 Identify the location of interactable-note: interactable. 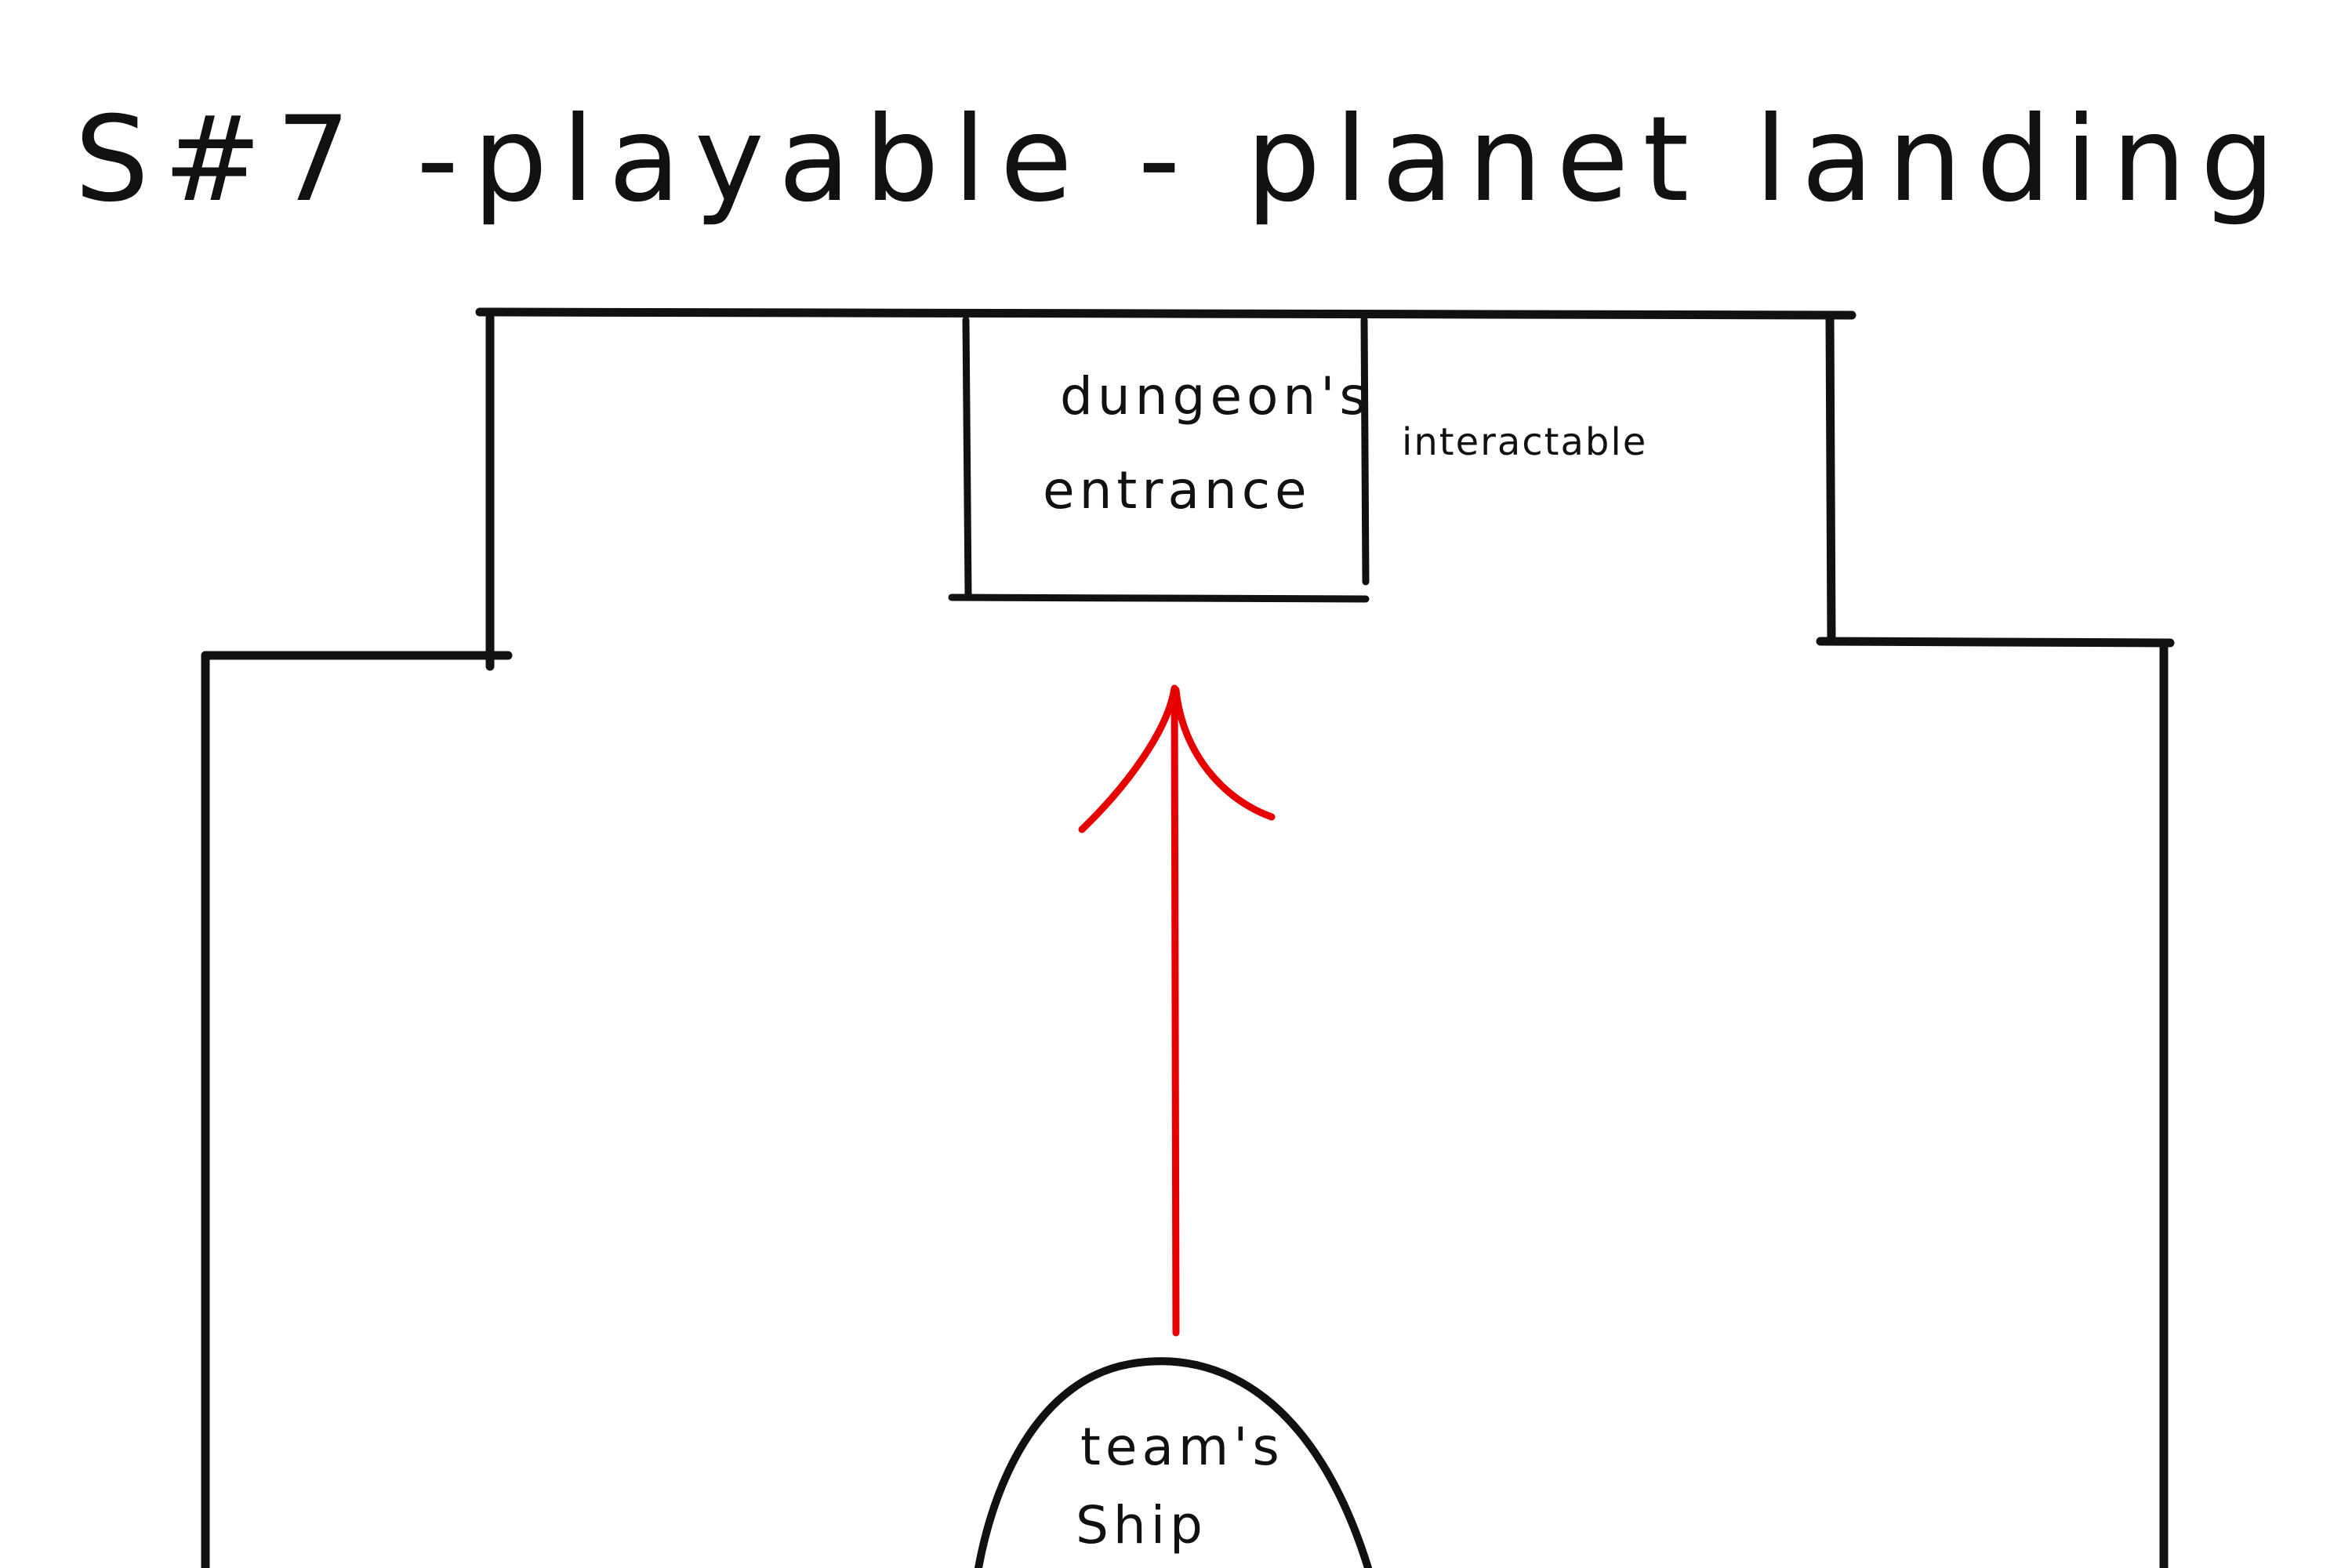
(1524, 442).